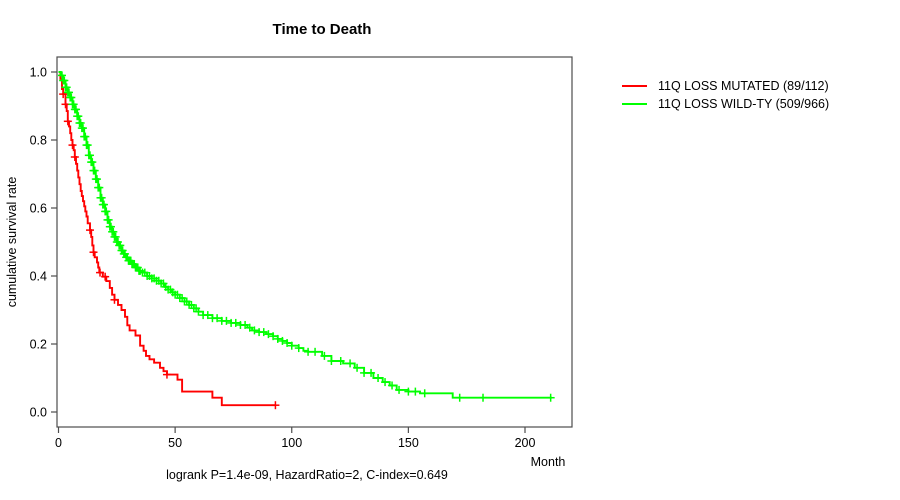 The height and width of the screenshot is (500, 900). What do you see at coordinates (743, 86) in the screenshot?
I see `legend-label: 11Q LOSS MUTATED (89/112)` at bounding box center [743, 86].